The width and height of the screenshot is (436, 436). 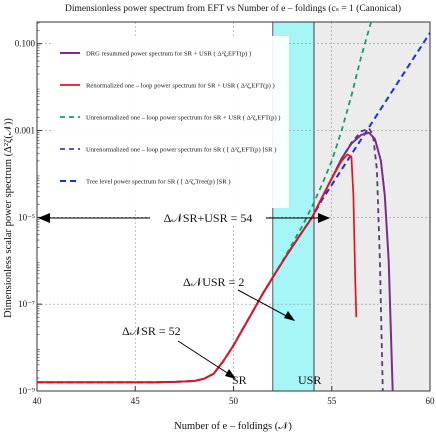 I want to click on sr-usr-label-bg, so click(x=208, y=217).